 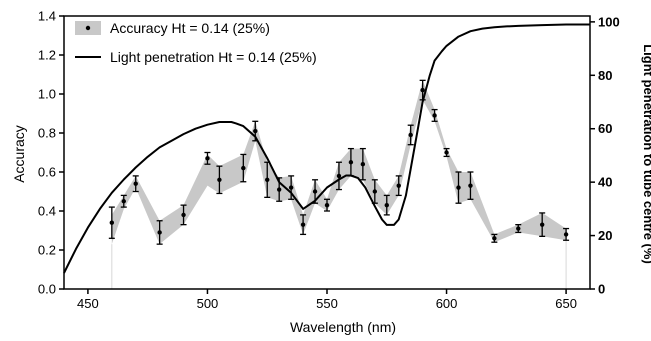 I want to click on y-tick-label: 0.8, so click(x=47, y=133).